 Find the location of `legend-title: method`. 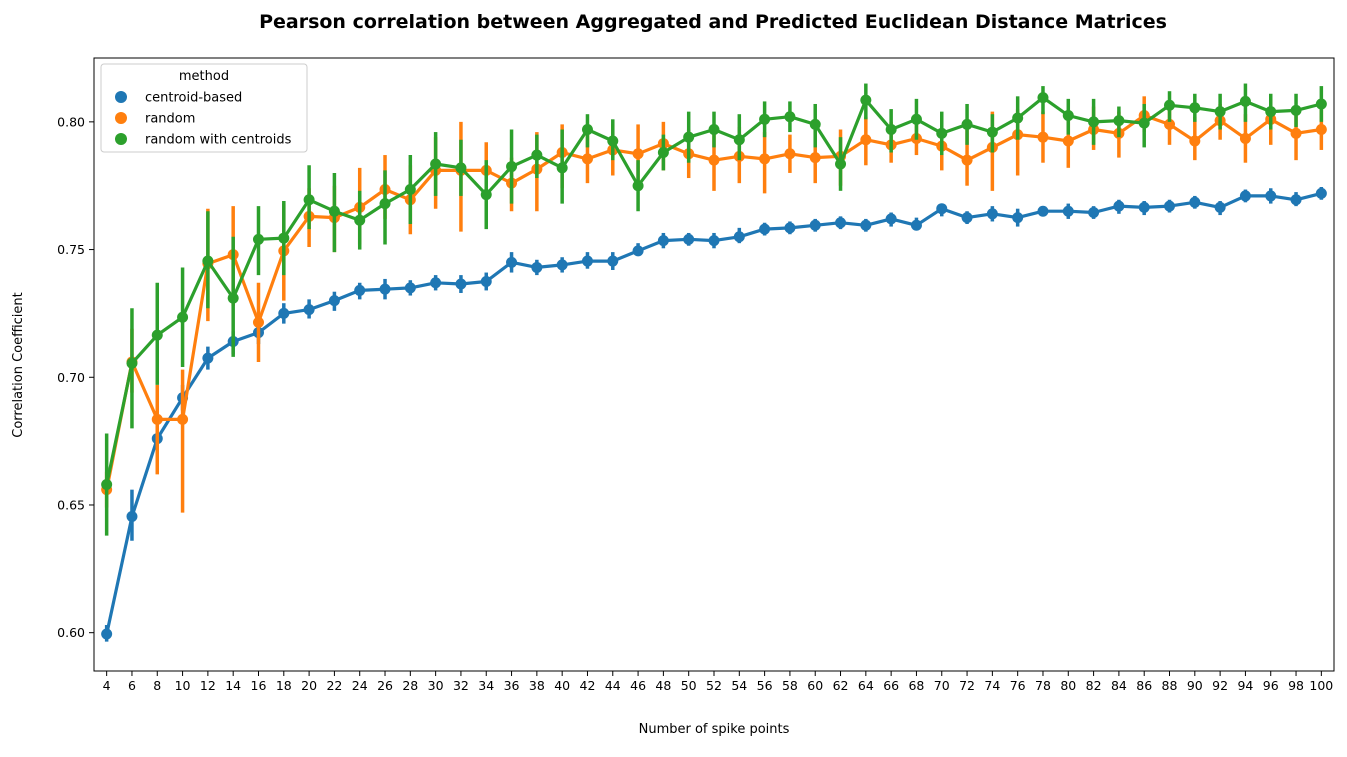

legend-title: method is located at coordinates (204, 76).